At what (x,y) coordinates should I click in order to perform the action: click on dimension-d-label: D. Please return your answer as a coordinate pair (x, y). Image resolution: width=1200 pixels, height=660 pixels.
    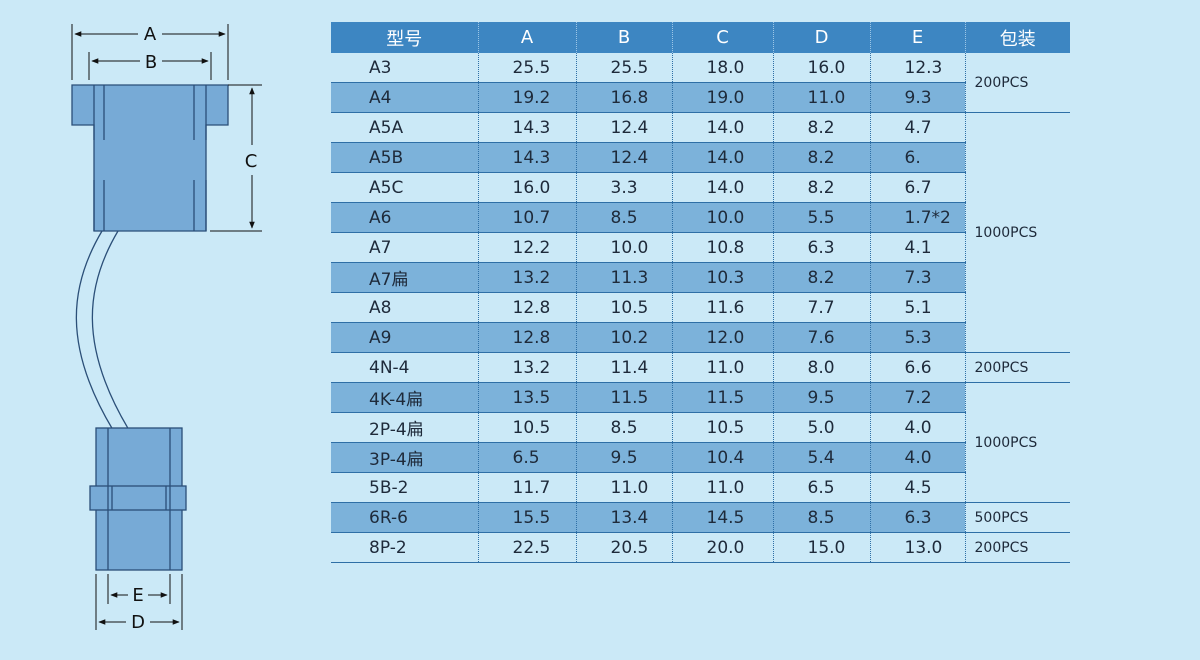
    Looking at the image, I should click on (138, 622).